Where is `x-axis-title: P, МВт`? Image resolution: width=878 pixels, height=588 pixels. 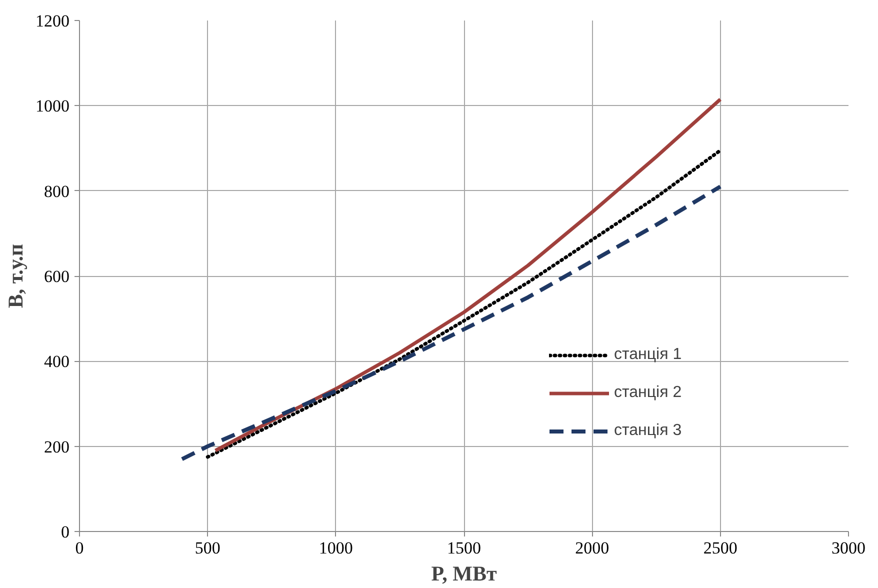
x-axis-title: P, МВт is located at coordinates (464, 574).